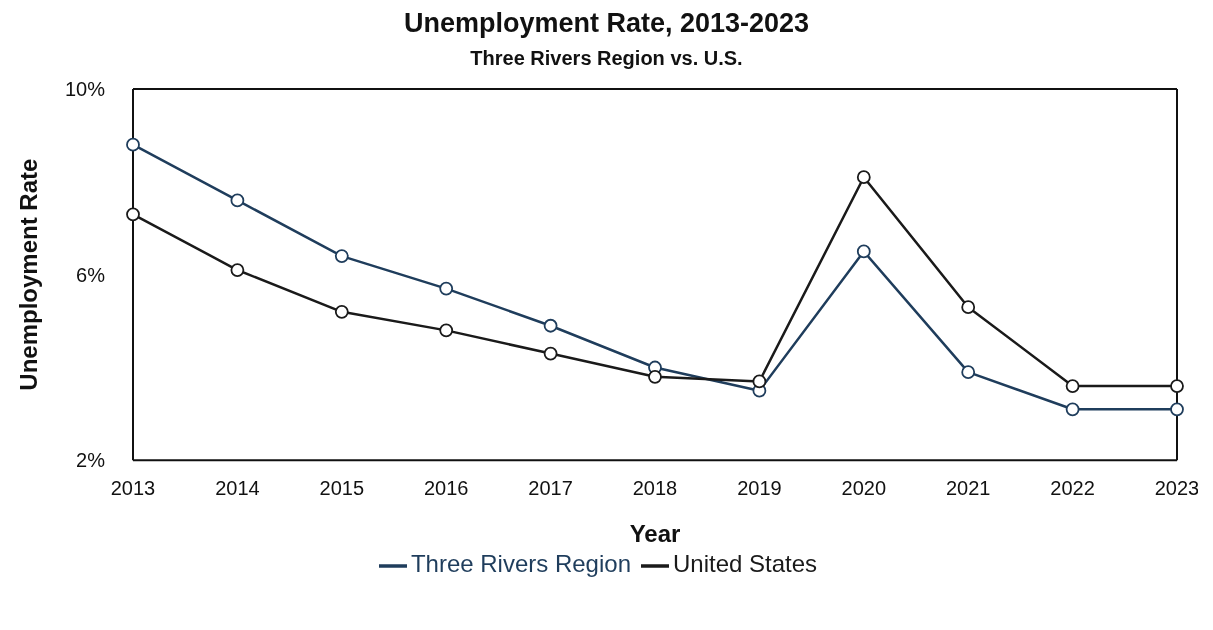  Describe the element at coordinates (28, 274) in the screenshot. I see `y-axis-title: Unemployment Rate` at that location.